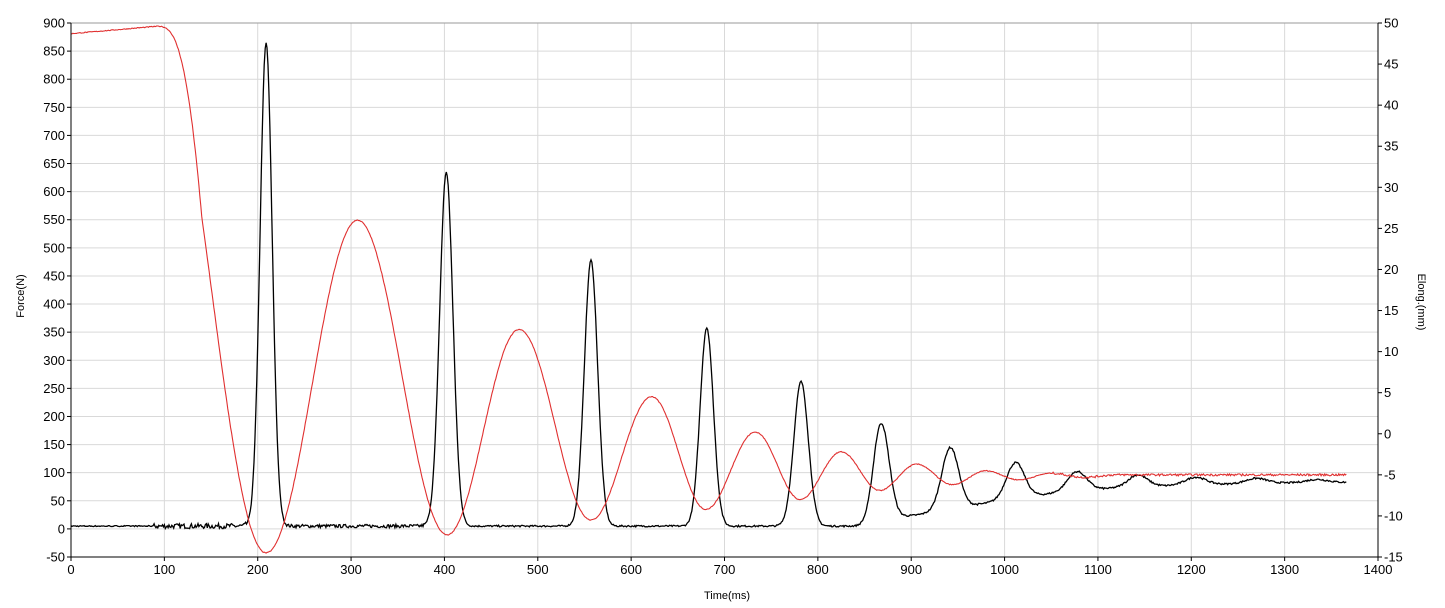 The width and height of the screenshot is (1445, 608). What do you see at coordinates (54, 135) in the screenshot?
I see `y-tick-label: 700` at bounding box center [54, 135].